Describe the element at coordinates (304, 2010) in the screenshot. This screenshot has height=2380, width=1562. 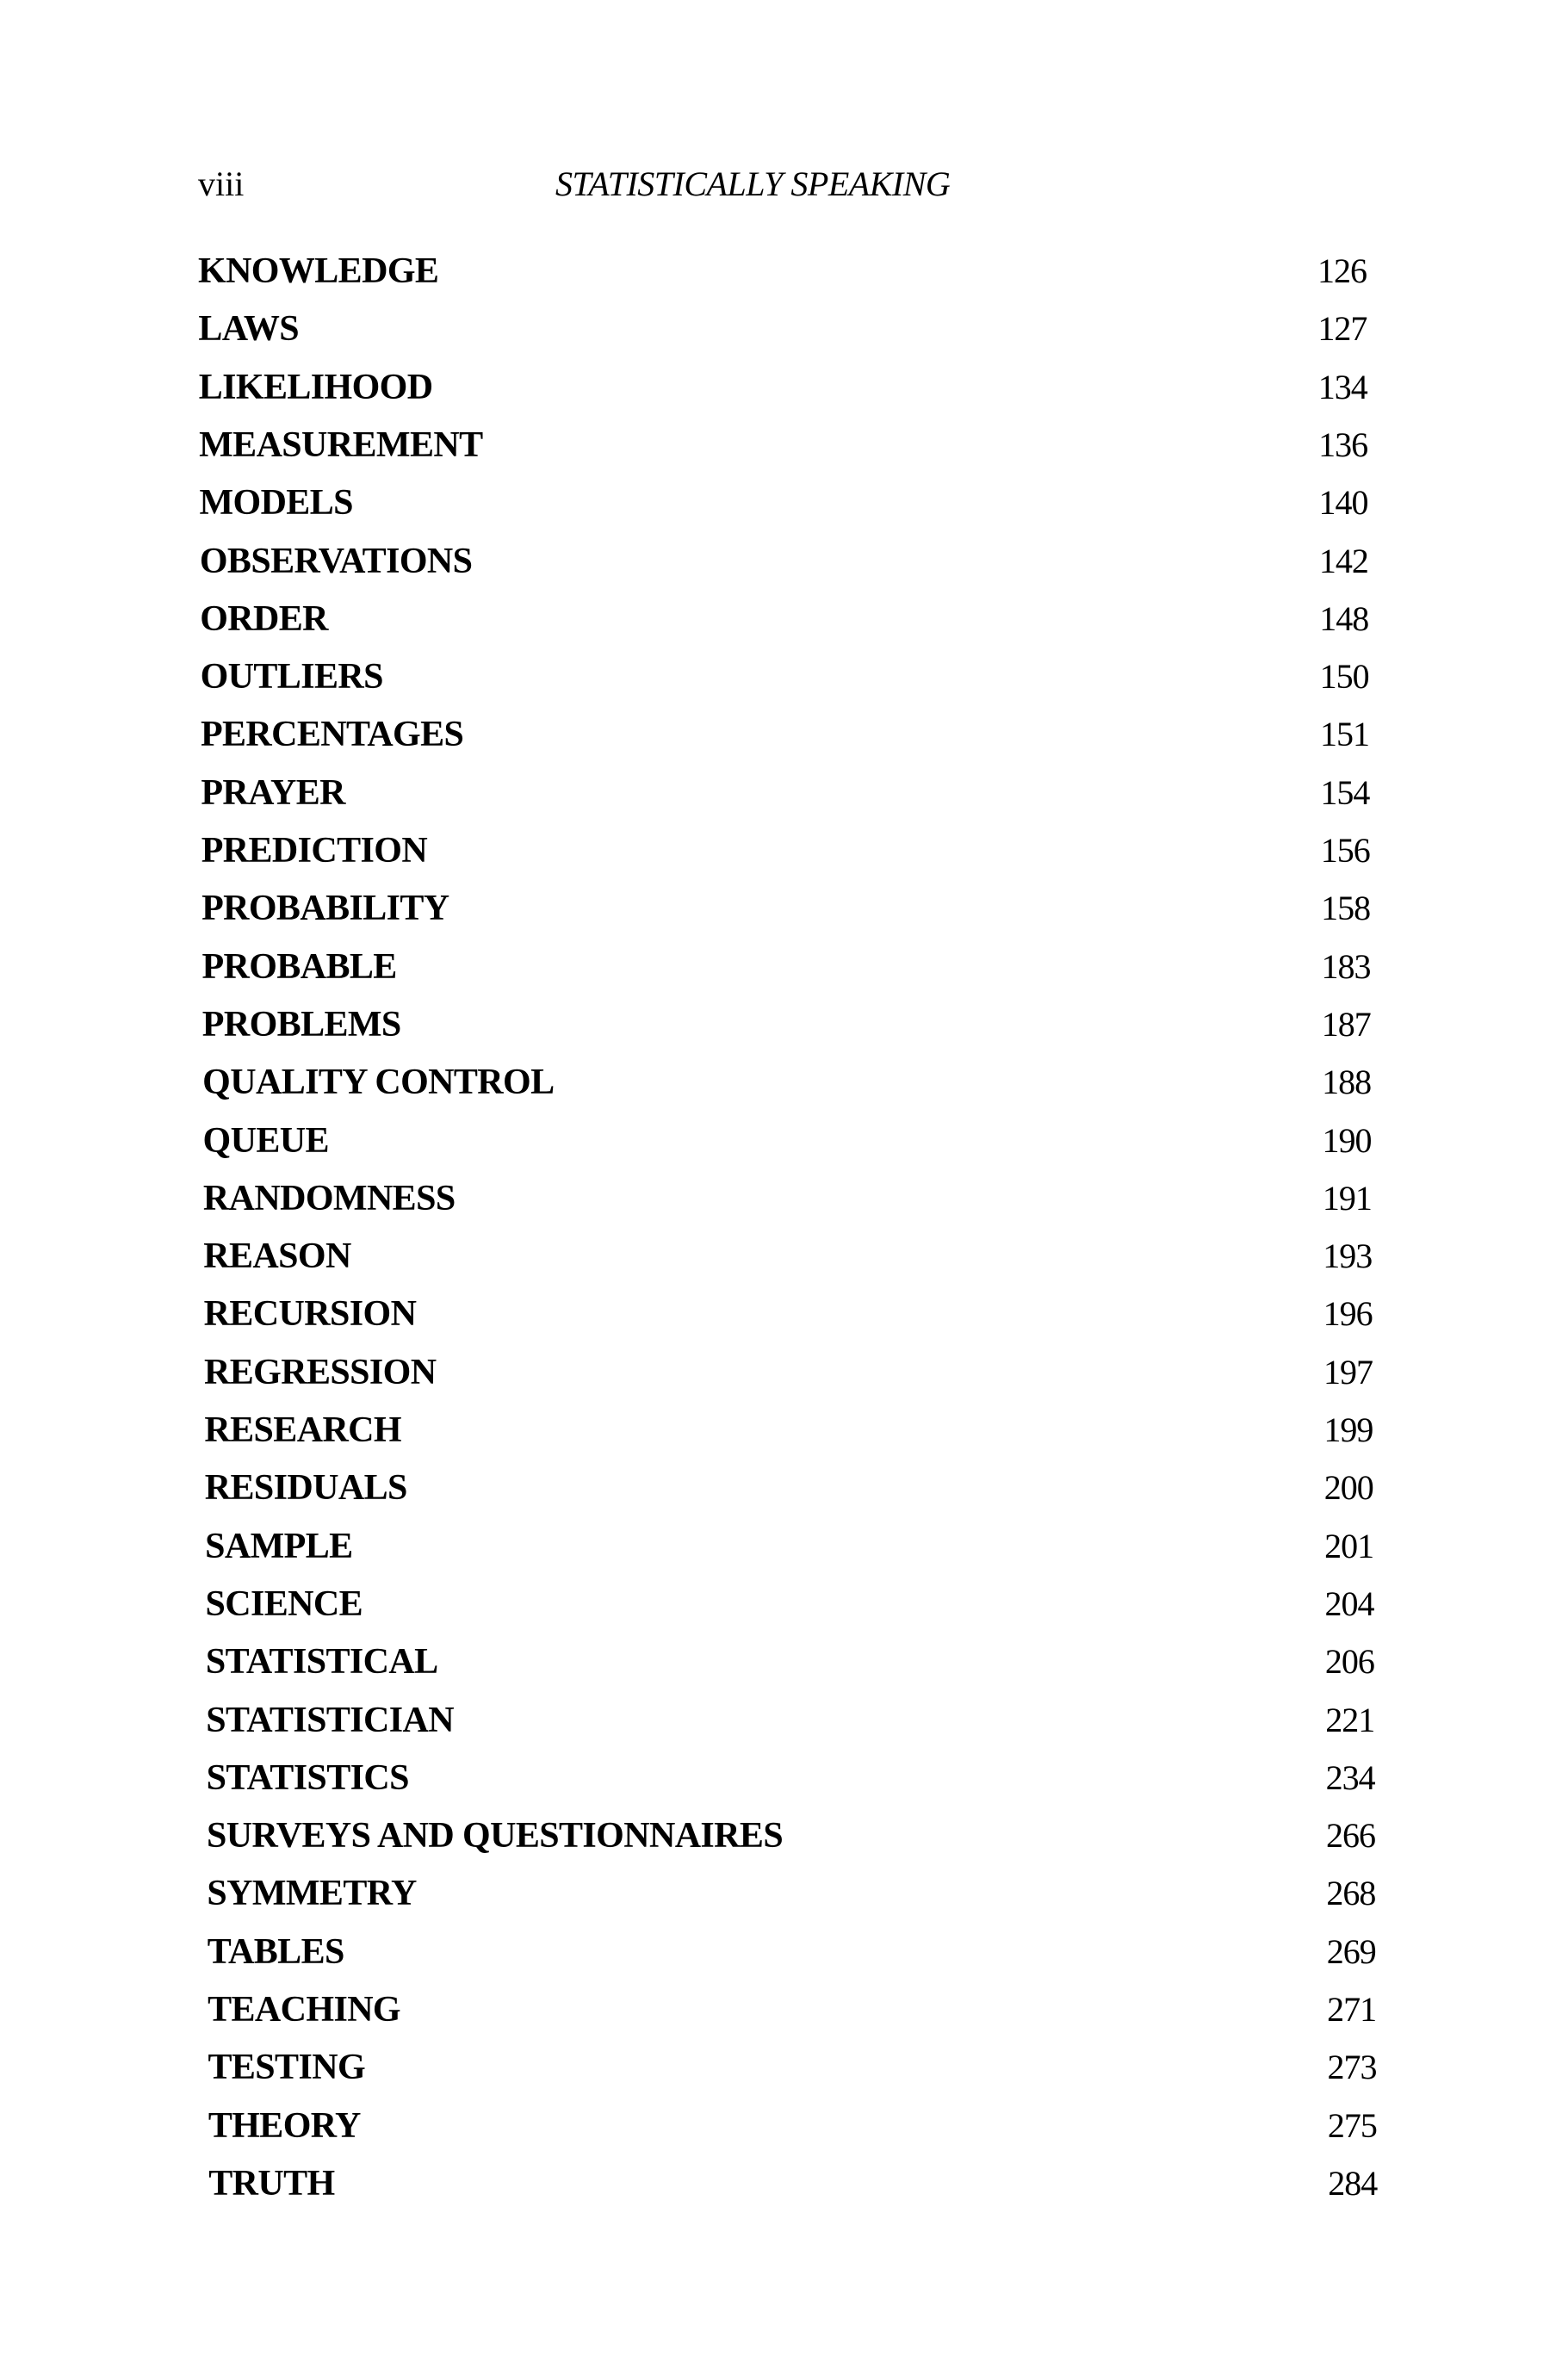
I see `entry-title: TEACHING` at that location.